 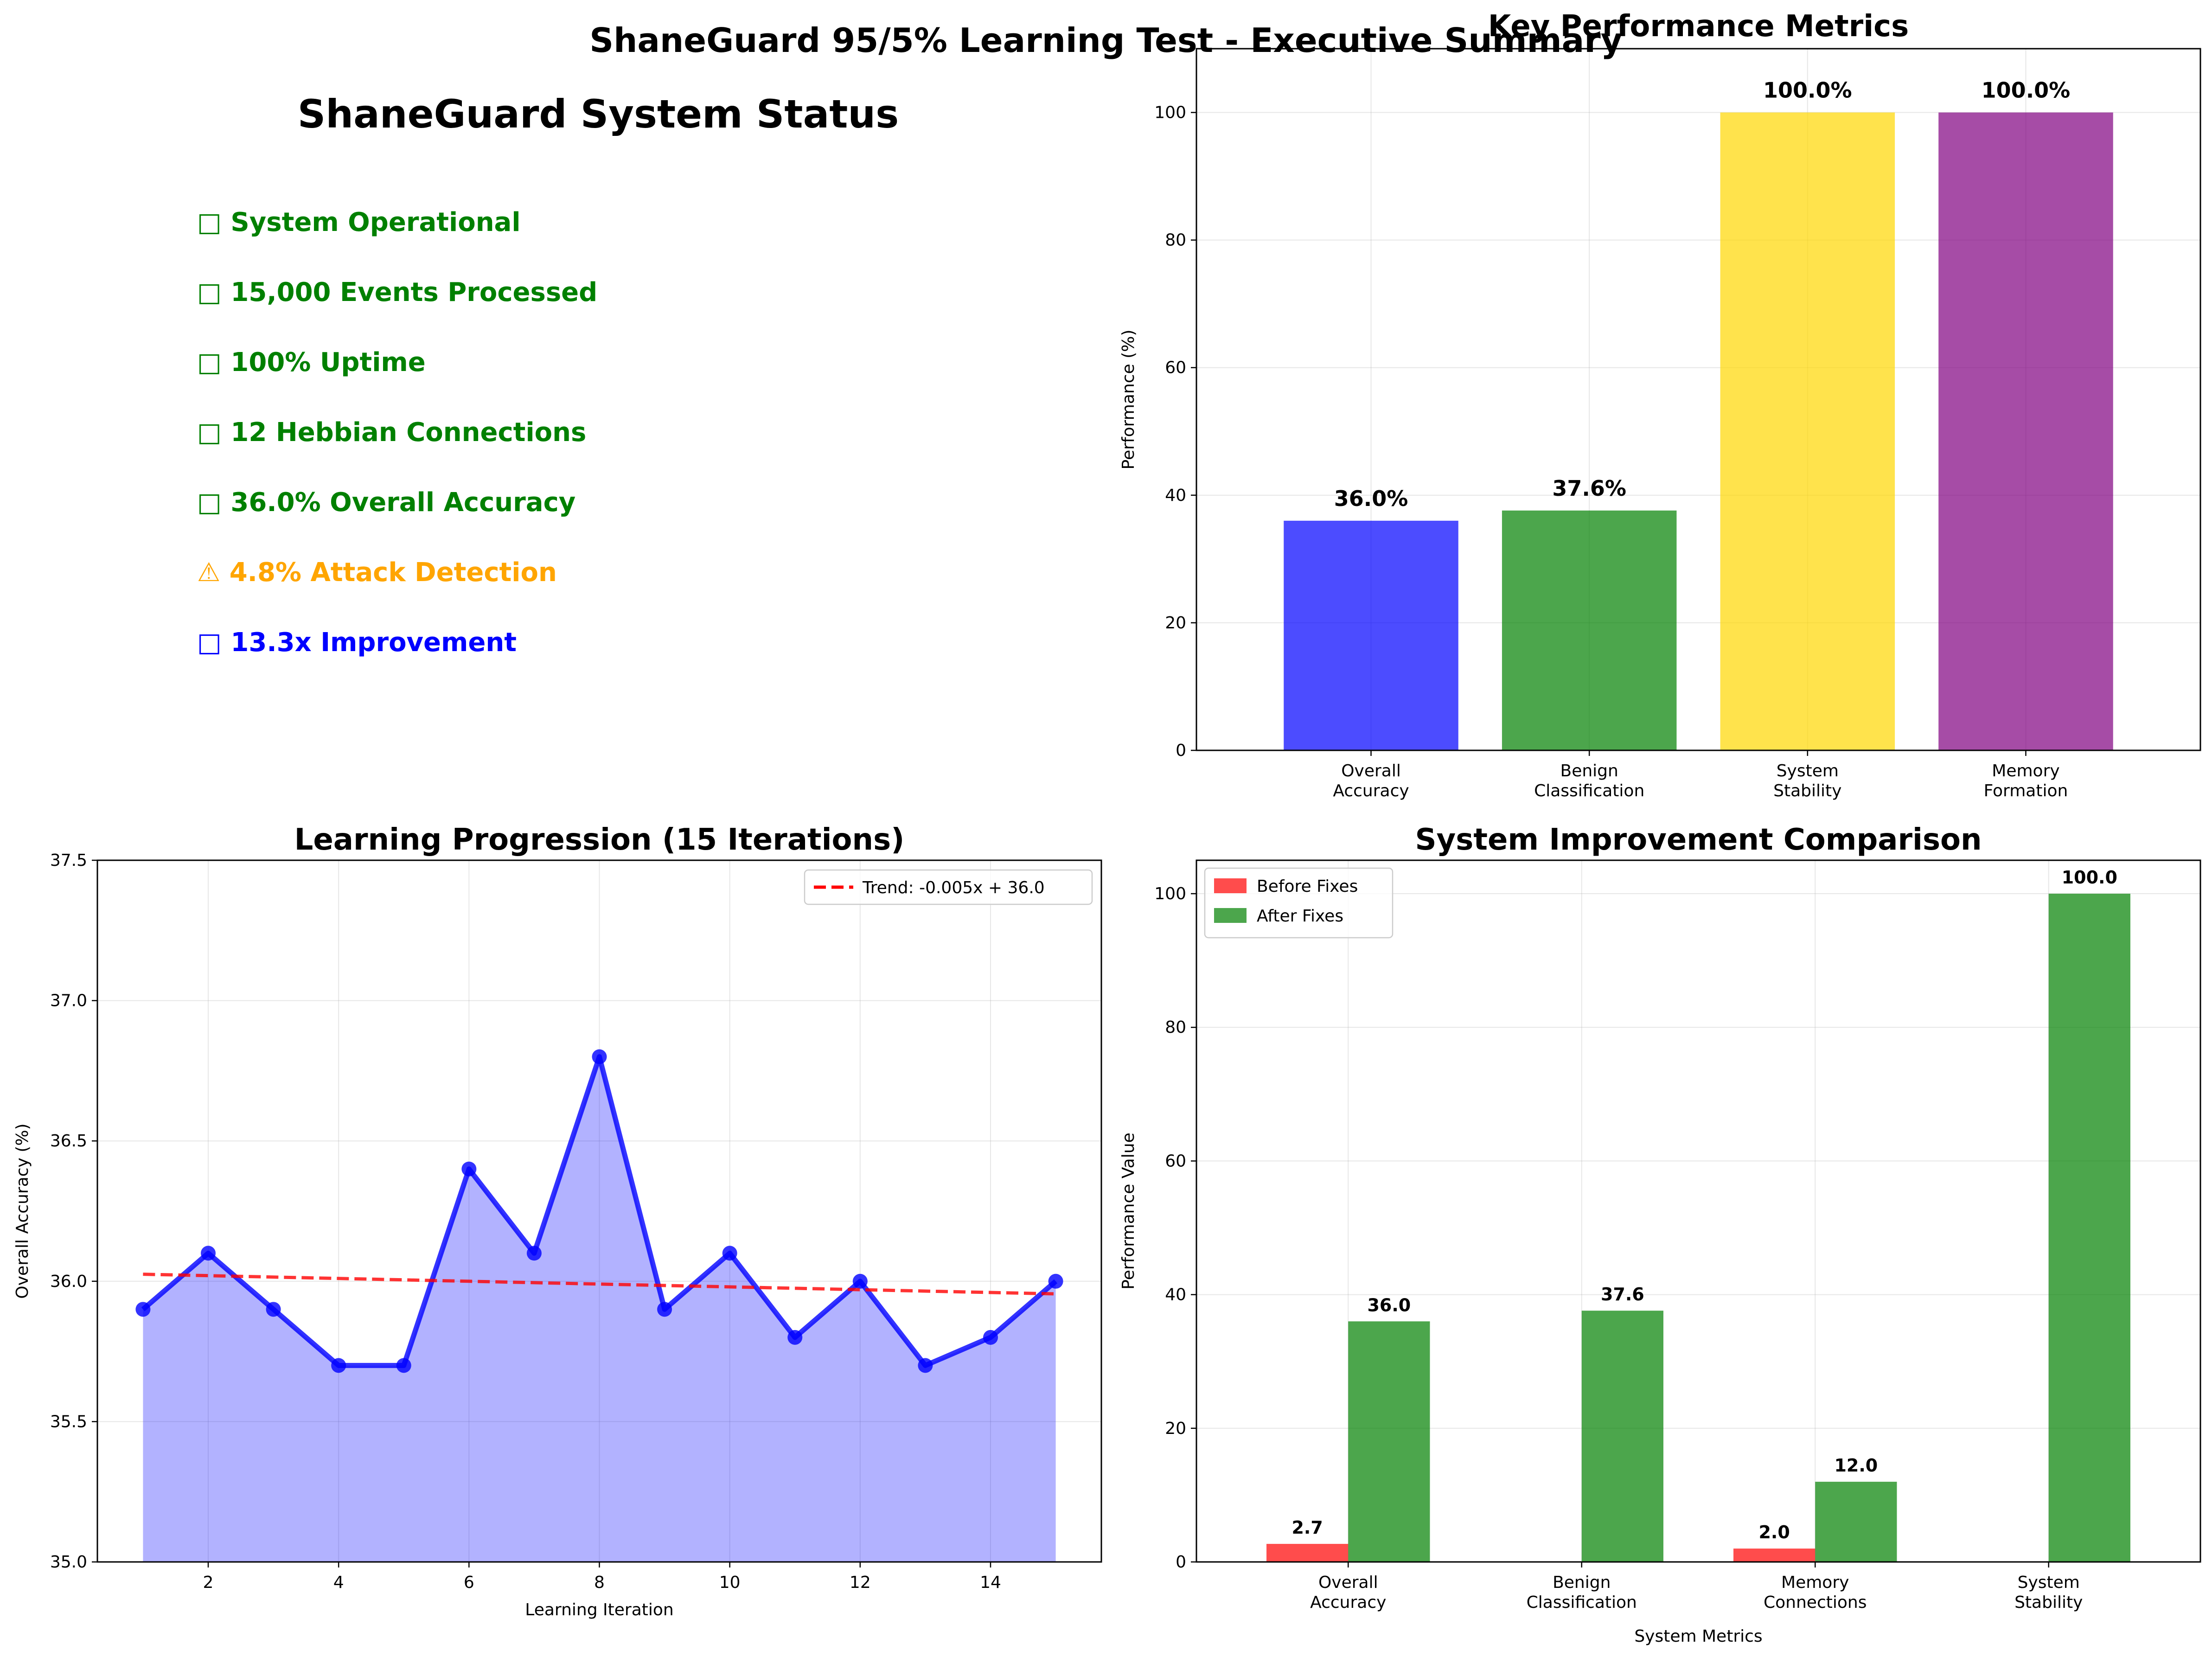 I want to click on metric-category-label-line: Classification, so click(x=1589, y=790).